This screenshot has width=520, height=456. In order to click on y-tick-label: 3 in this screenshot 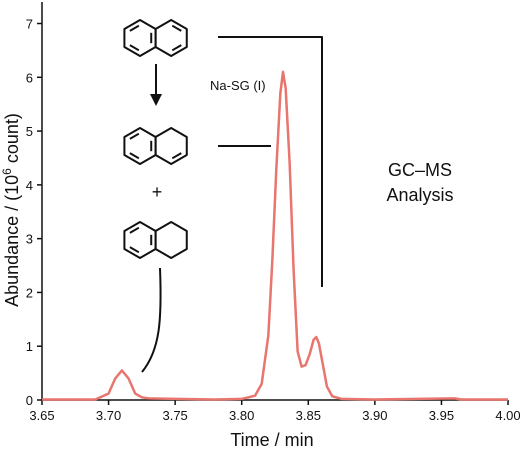, I will do `click(29, 239)`.